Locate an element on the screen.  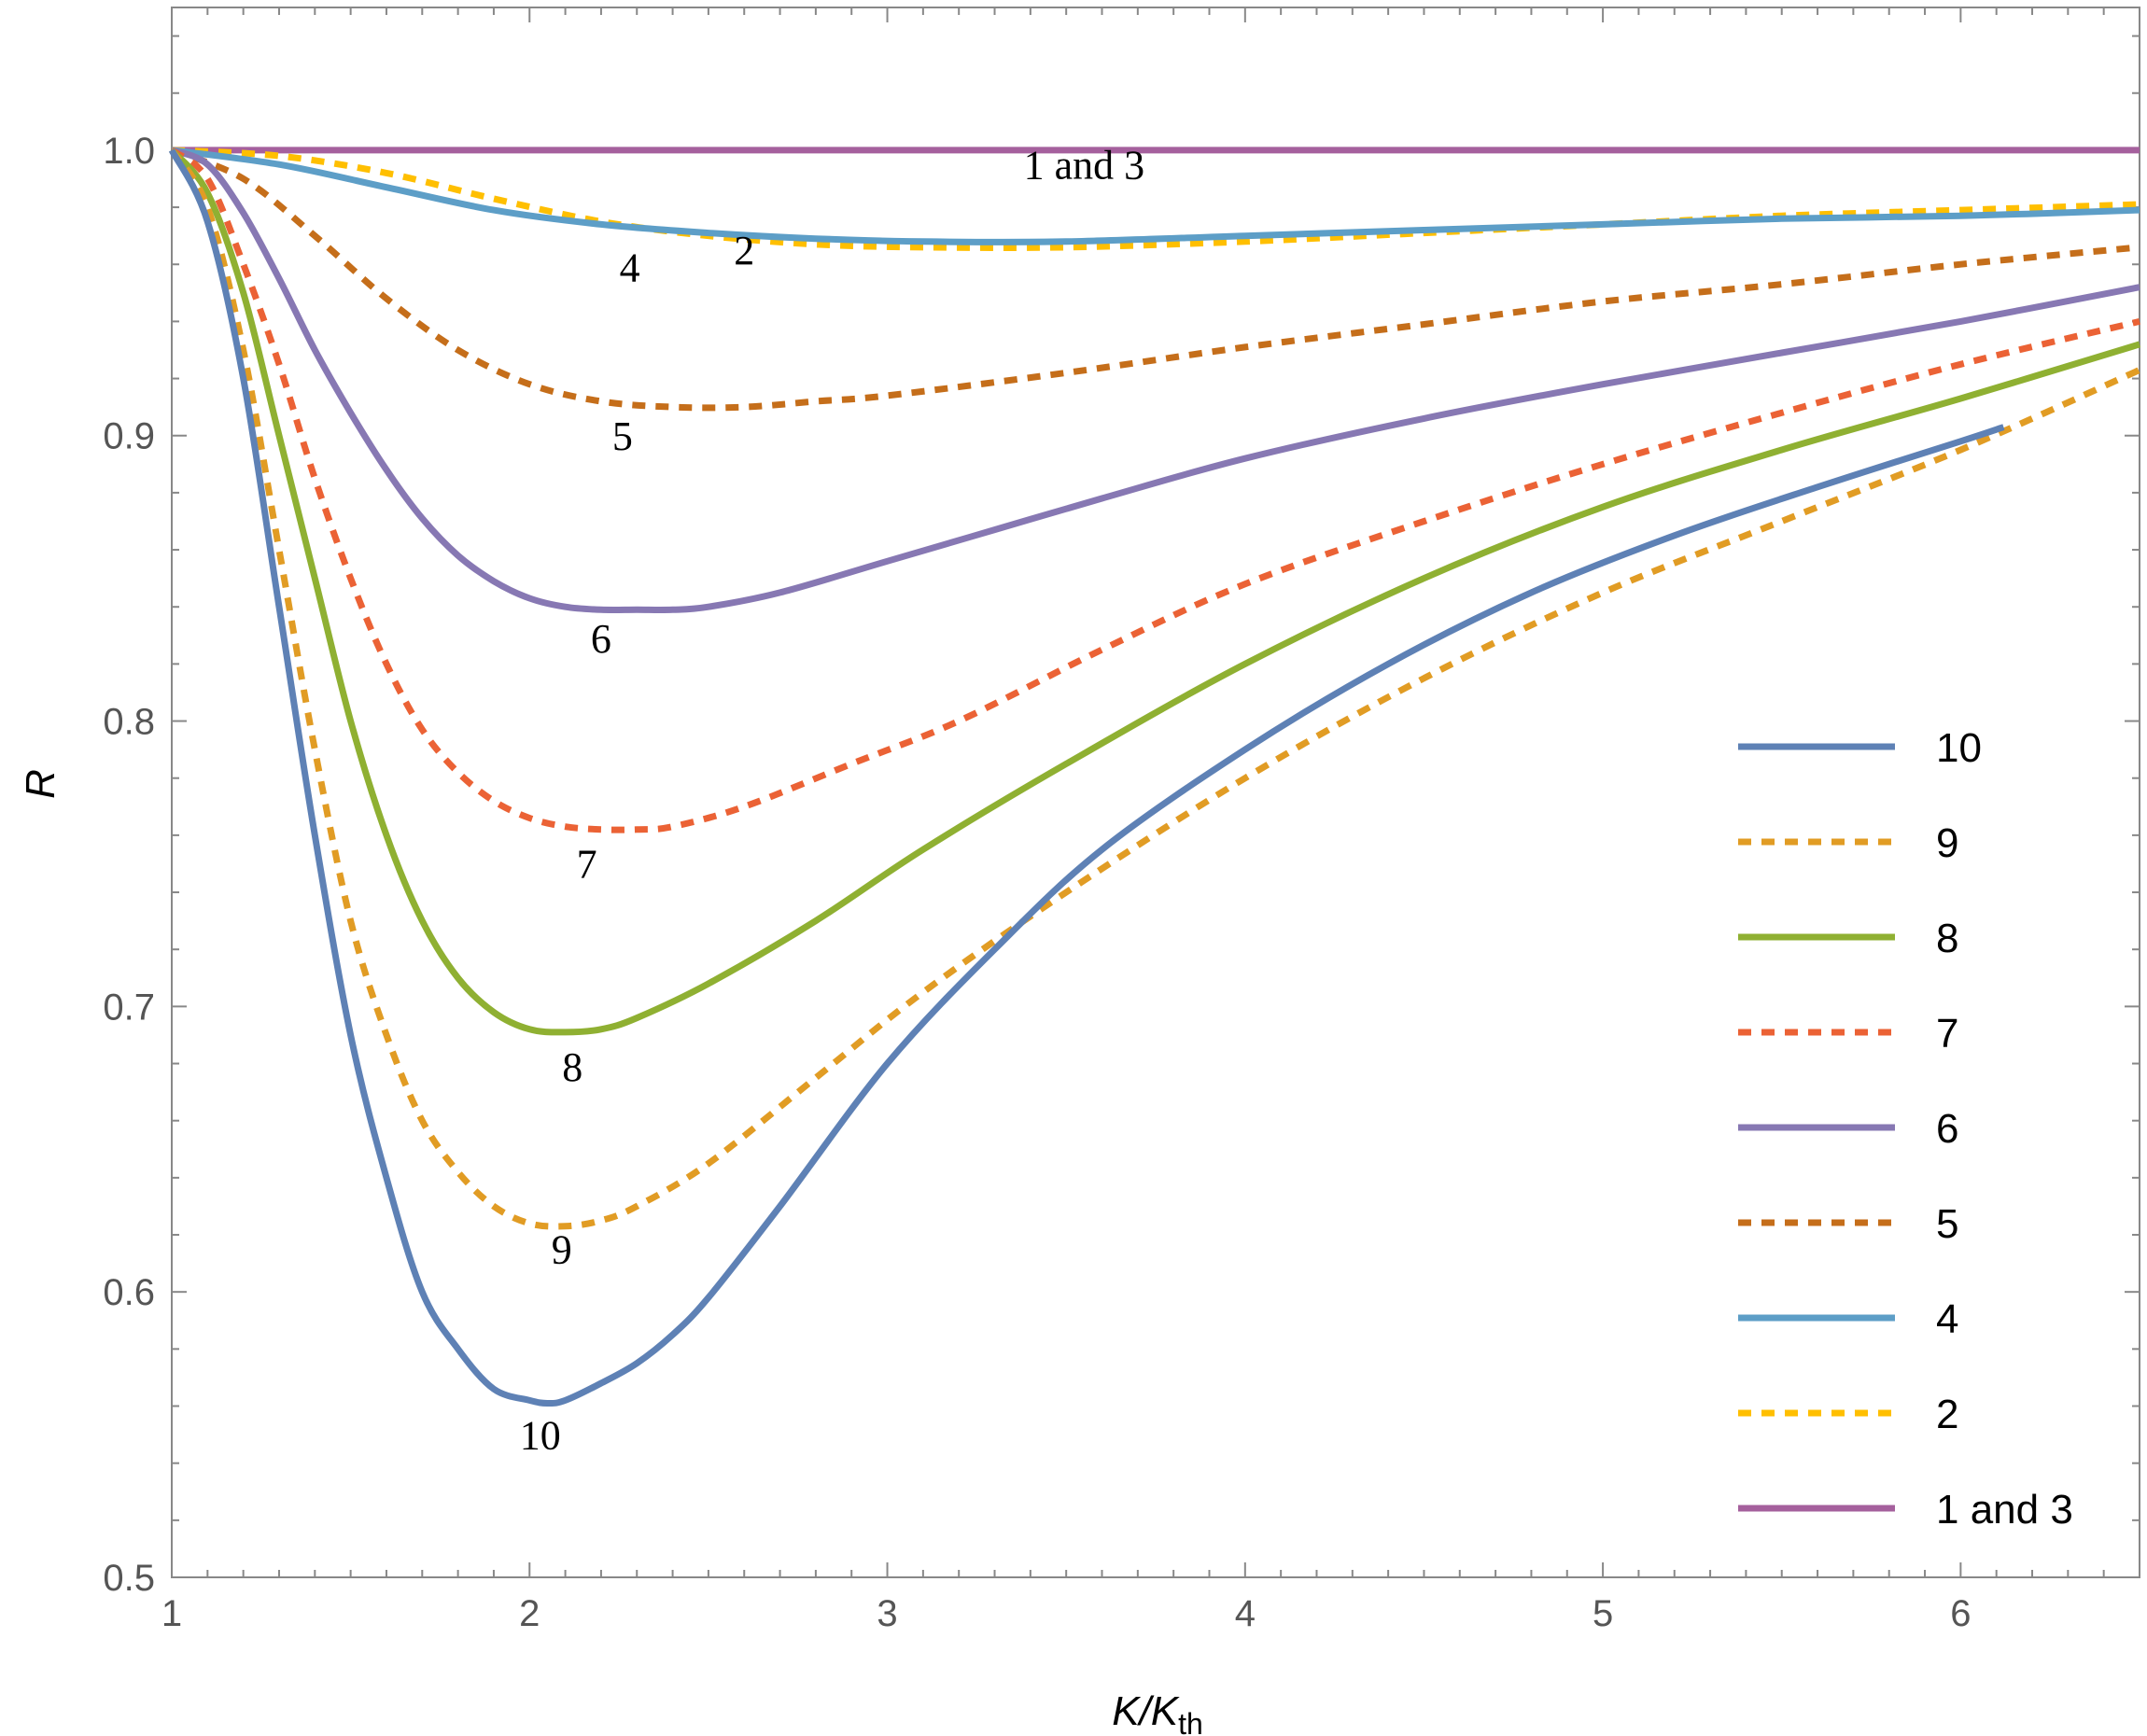
curve-label-9: 9 is located at coordinates (562, 1250).